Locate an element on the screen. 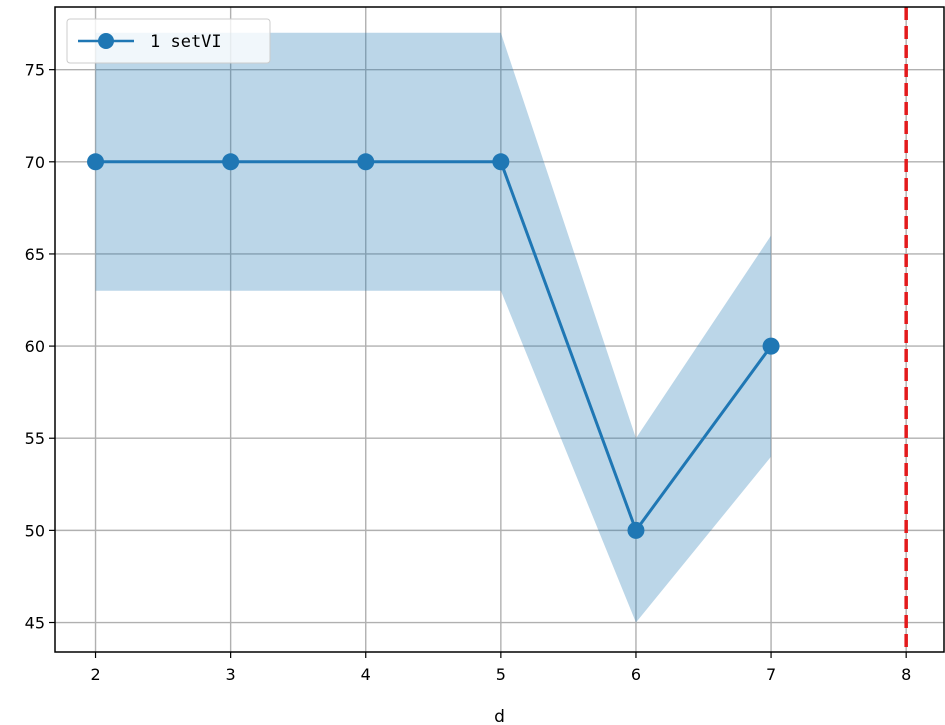  x-tick-label: 8 is located at coordinates (906, 674).